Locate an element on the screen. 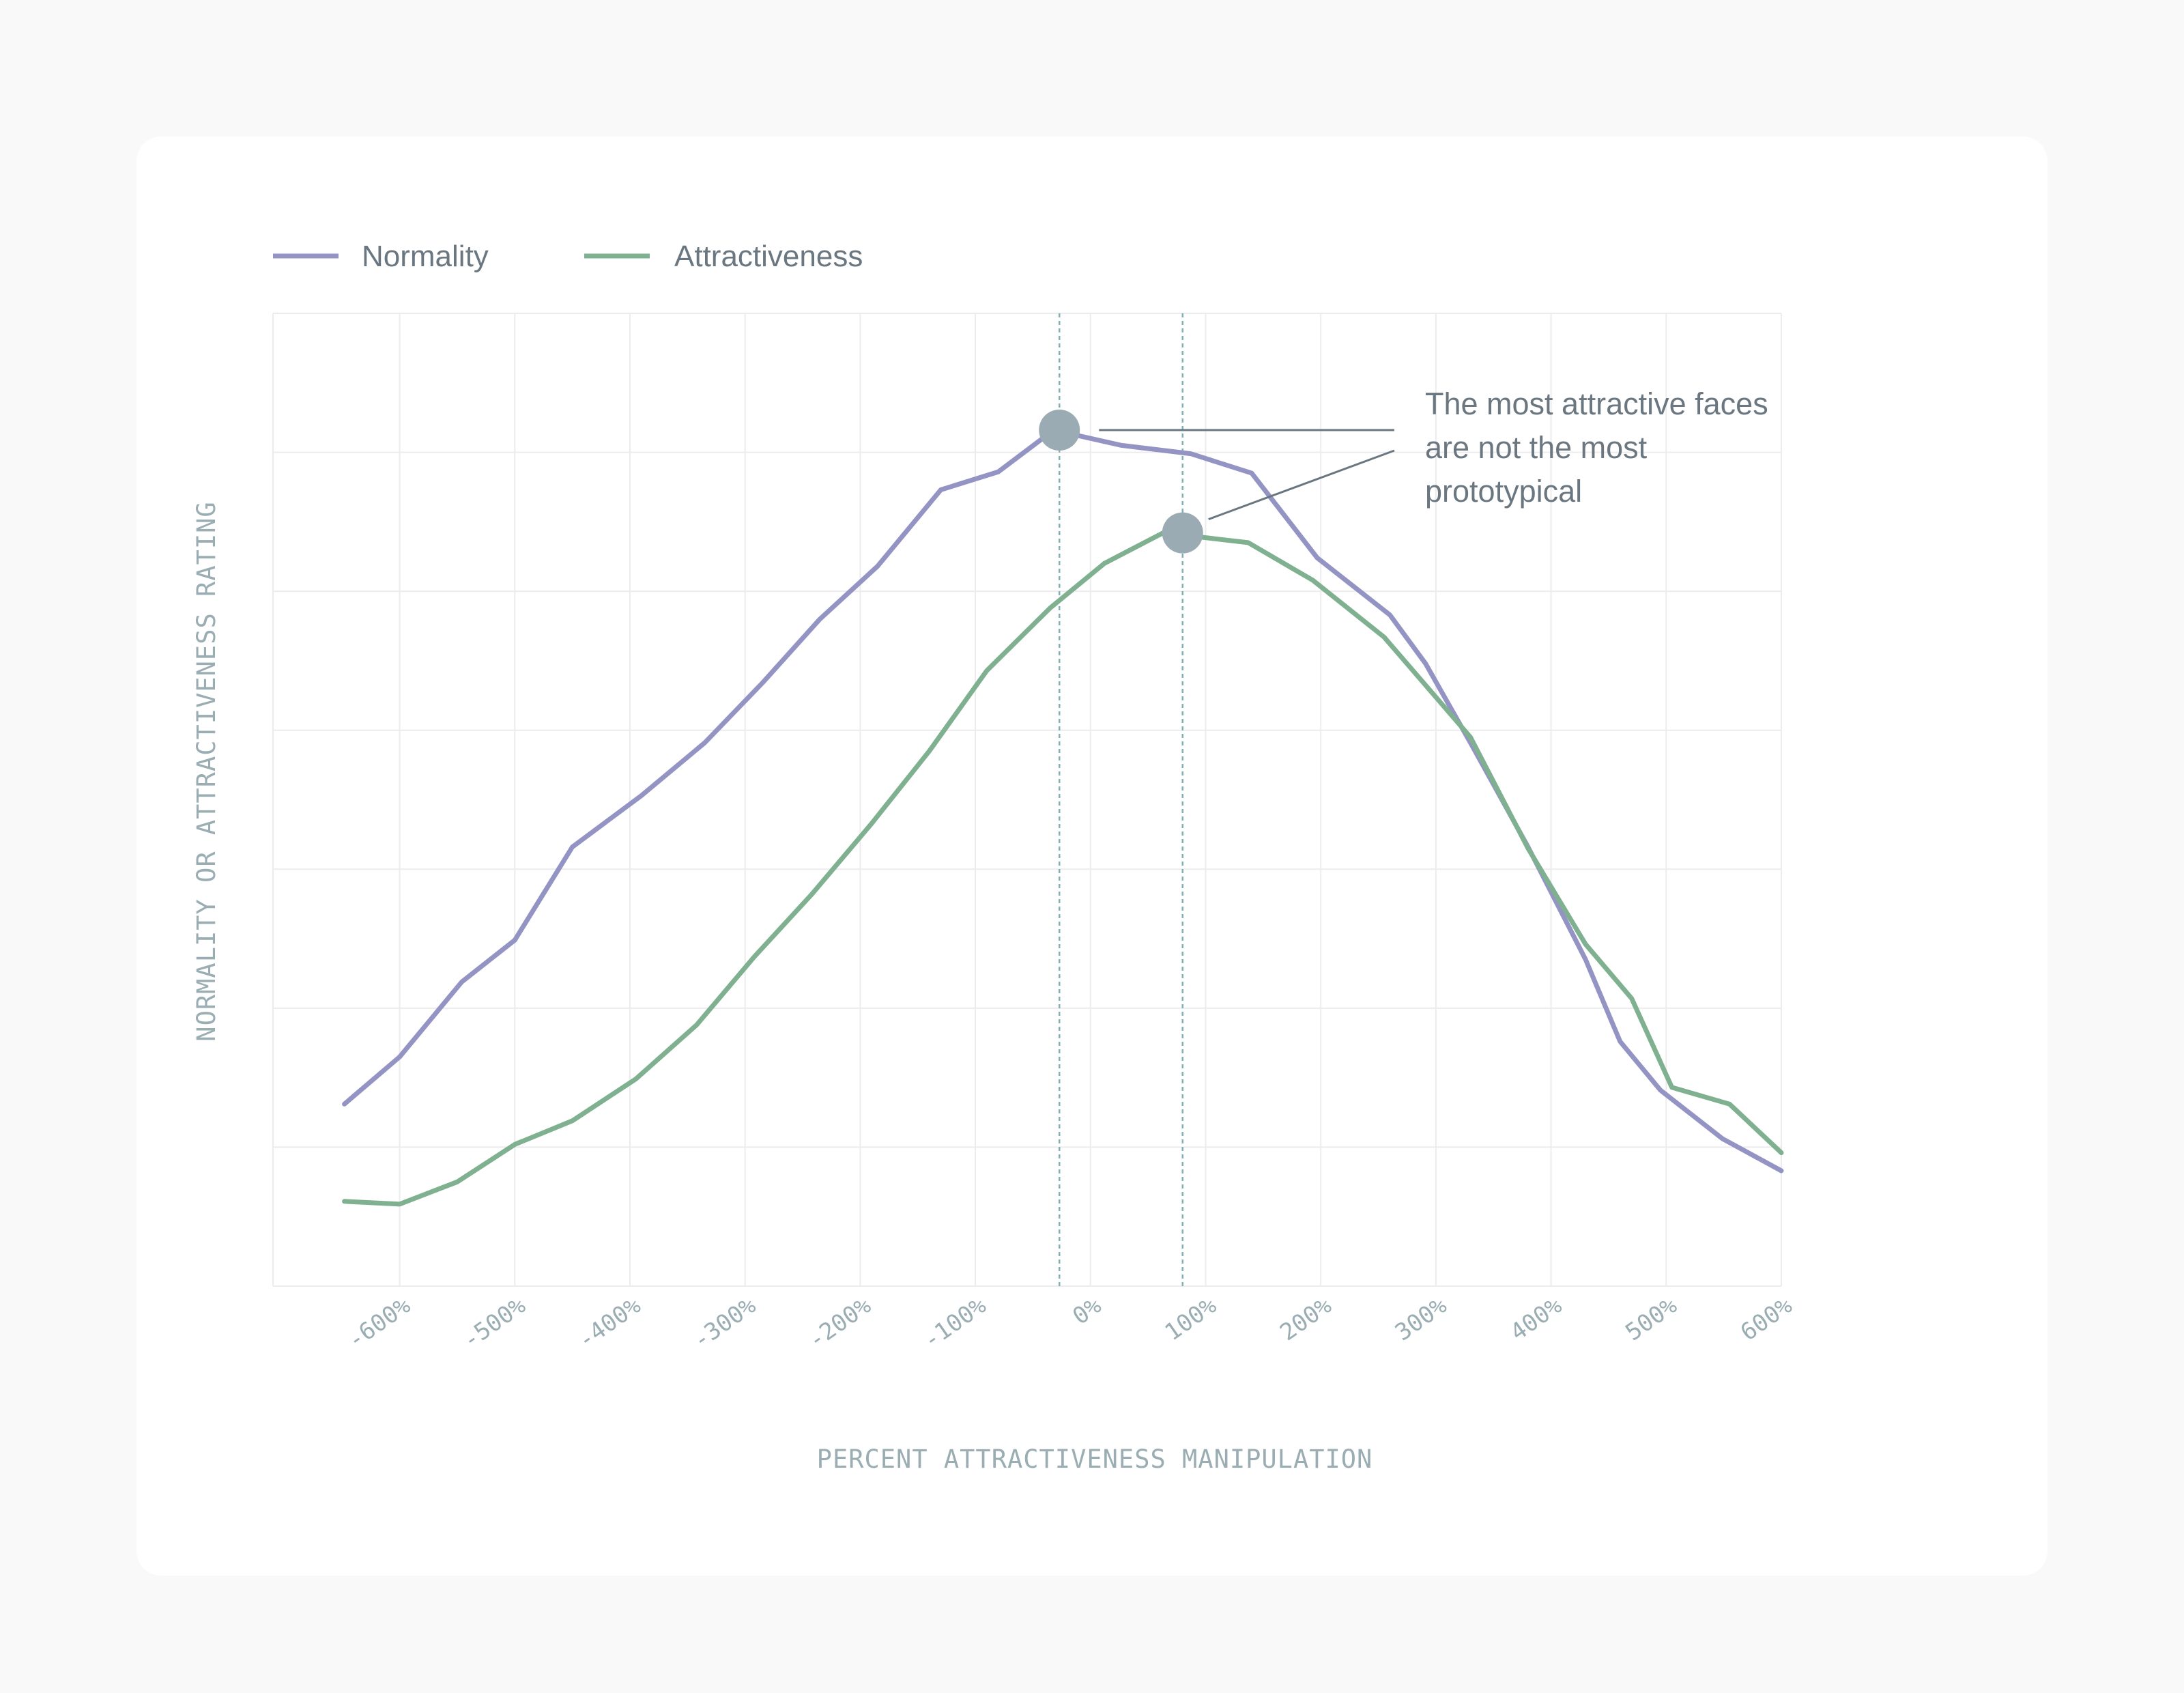  annotation-line-3: prototypical is located at coordinates (1503, 491).